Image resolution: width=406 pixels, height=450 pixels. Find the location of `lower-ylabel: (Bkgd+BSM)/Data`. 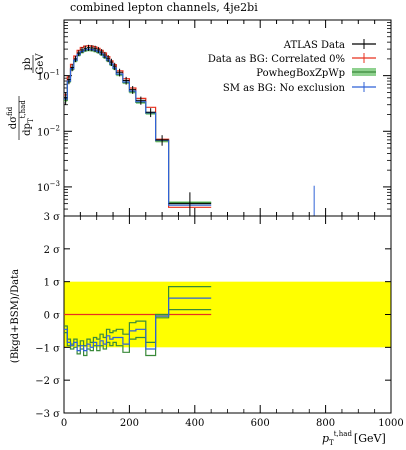

lower-ylabel: (Bkgd+BSM)/Data is located at coordinates (15, 316).